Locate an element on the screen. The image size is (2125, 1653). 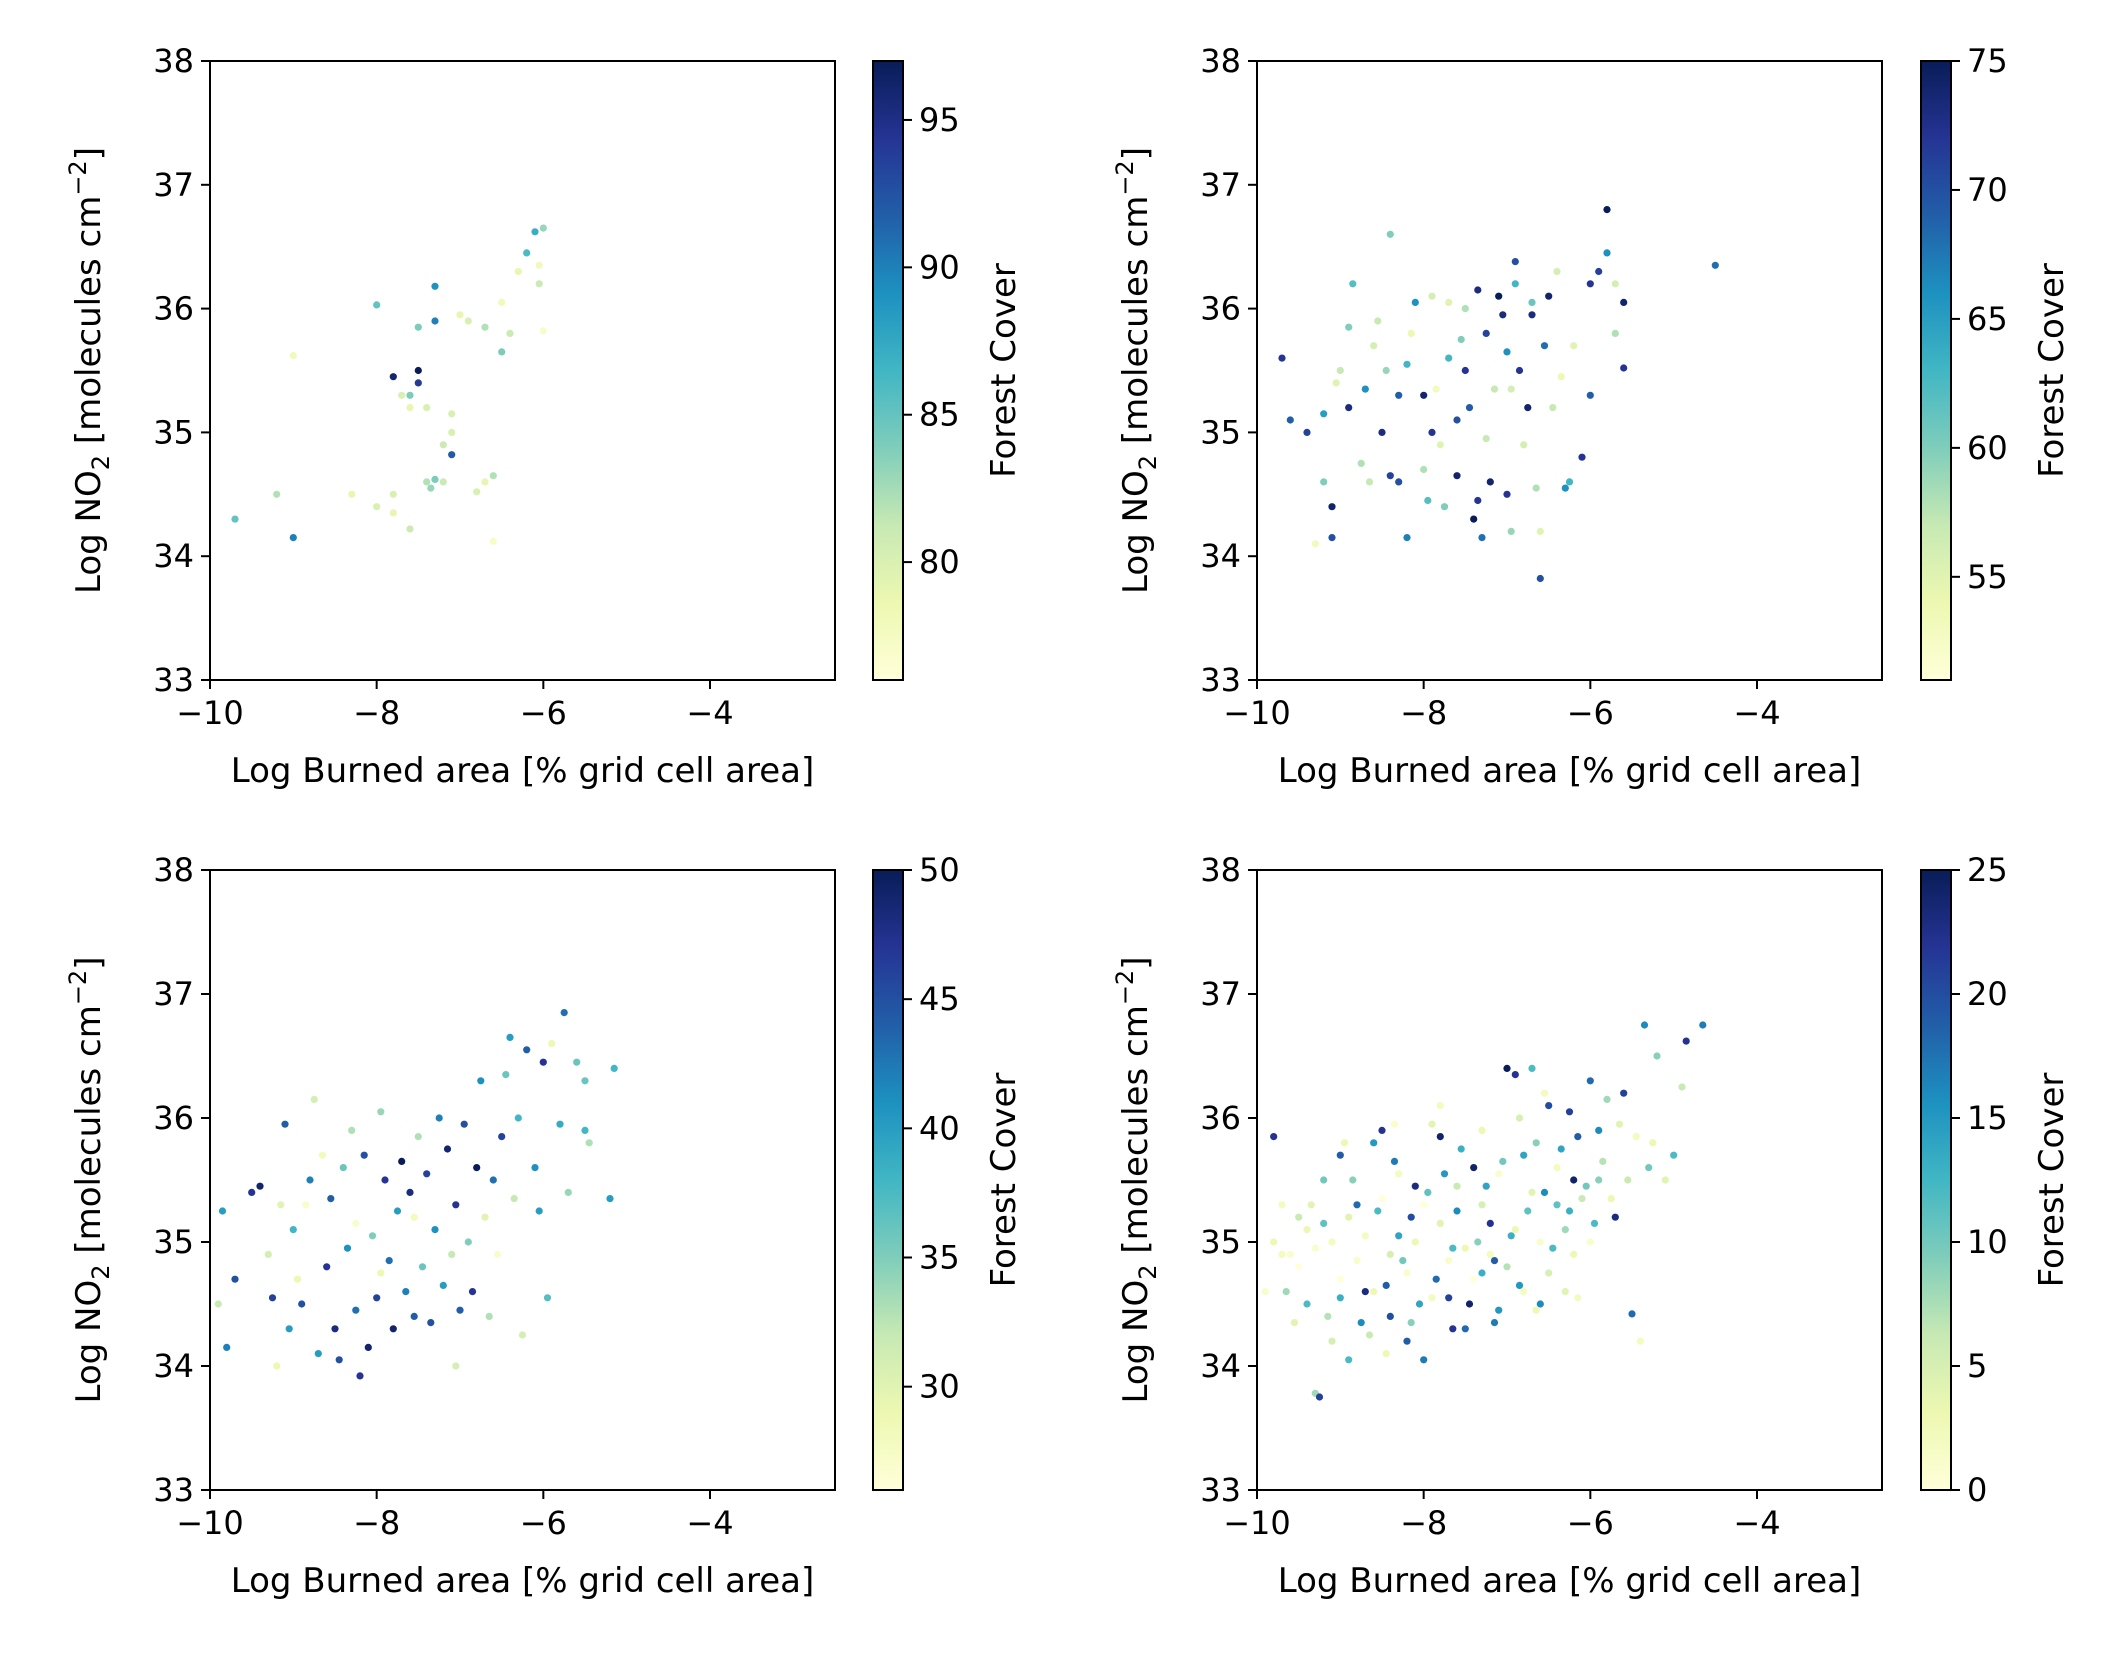
y-label-text: Log NO is located at coordinates (1136, 532).